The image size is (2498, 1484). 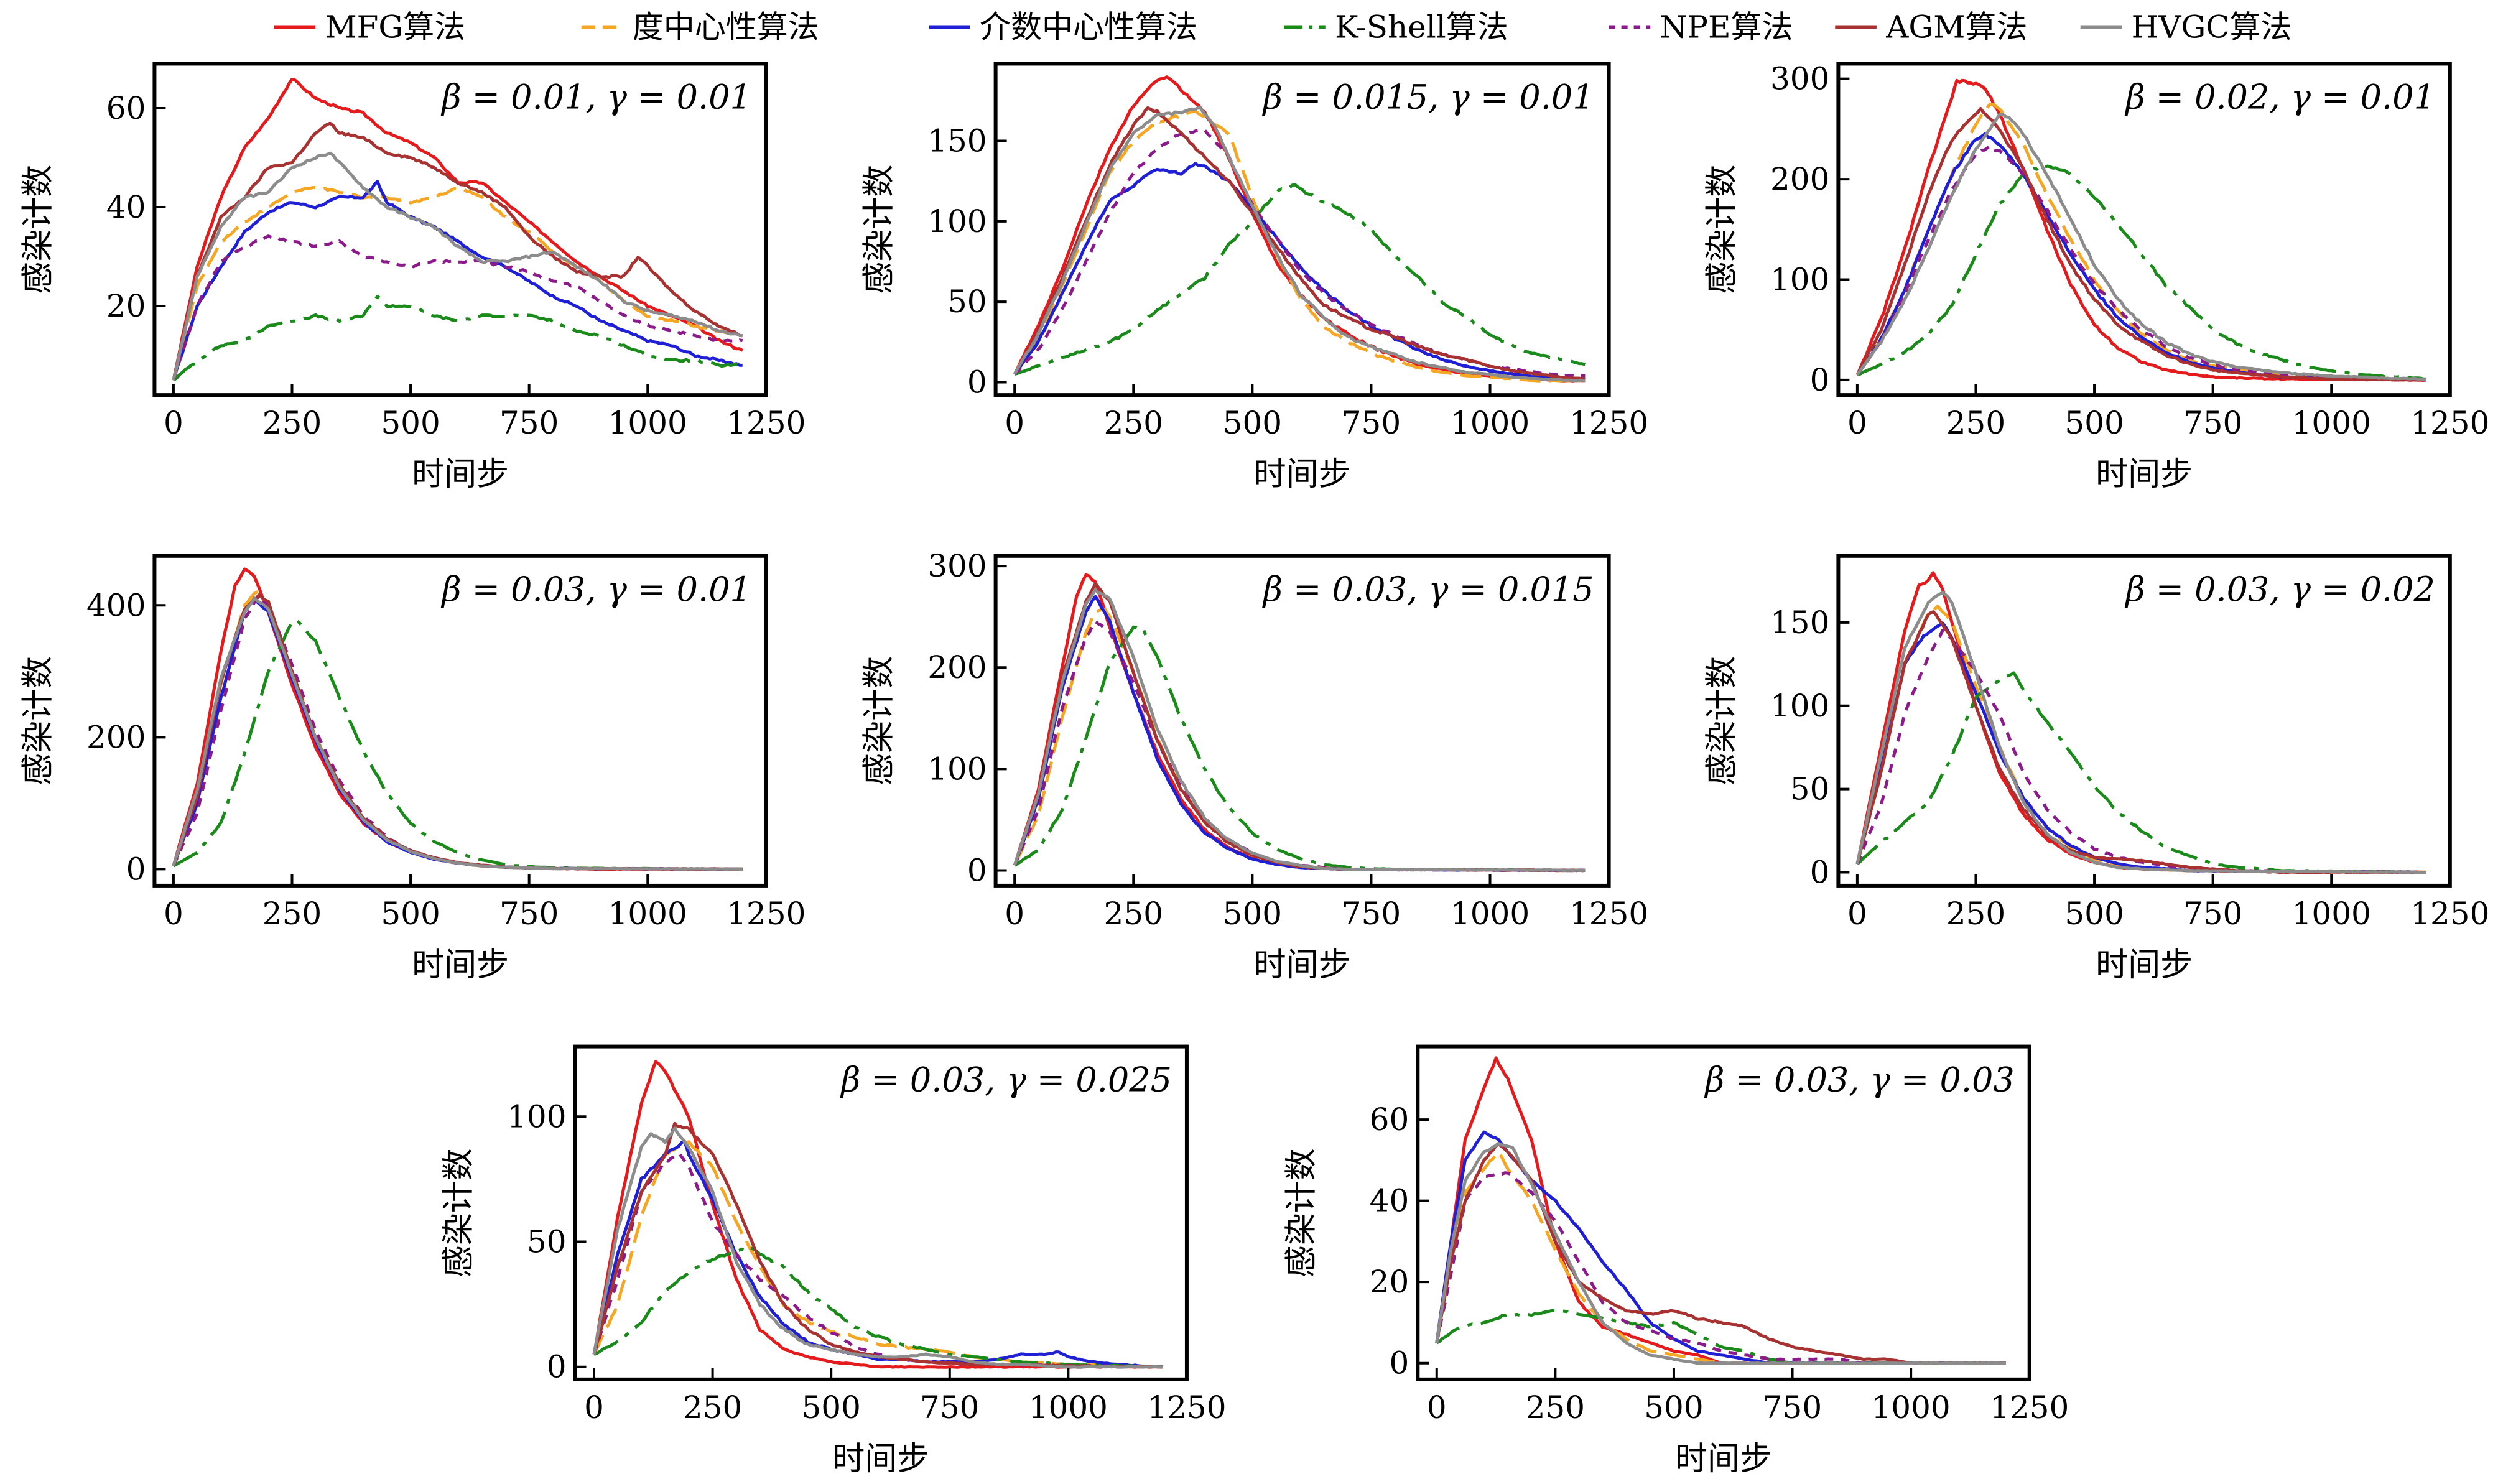 I want to click on x-tick-label: 250, so click(x=292, y=914).